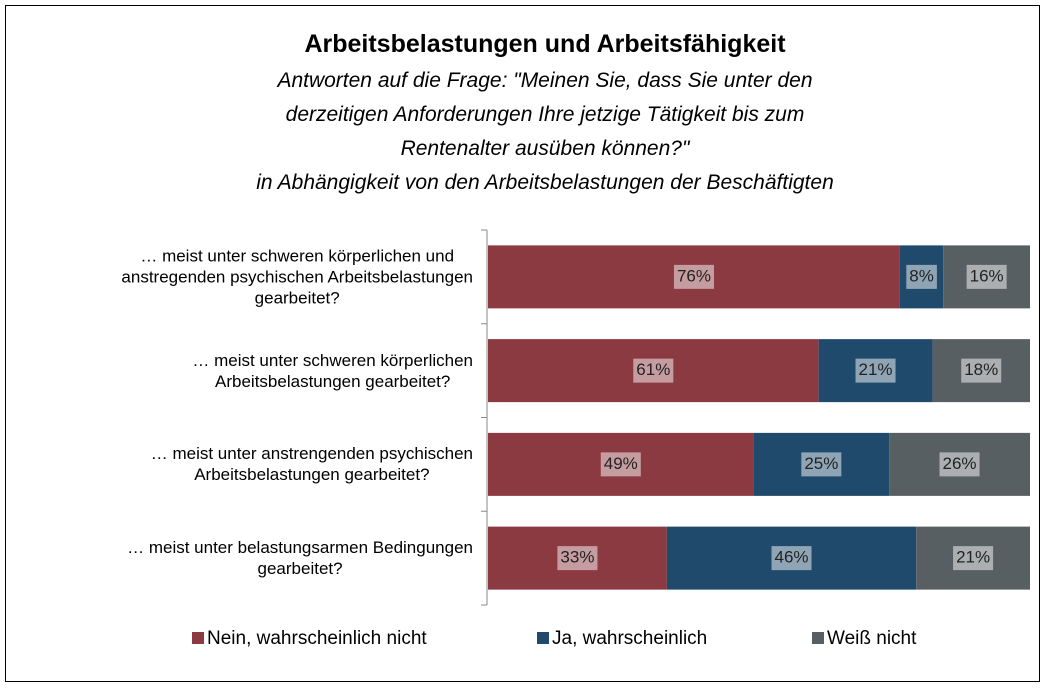 The image size is (1047, 689). I want to click on value-label: 49%, so click(621, 463).